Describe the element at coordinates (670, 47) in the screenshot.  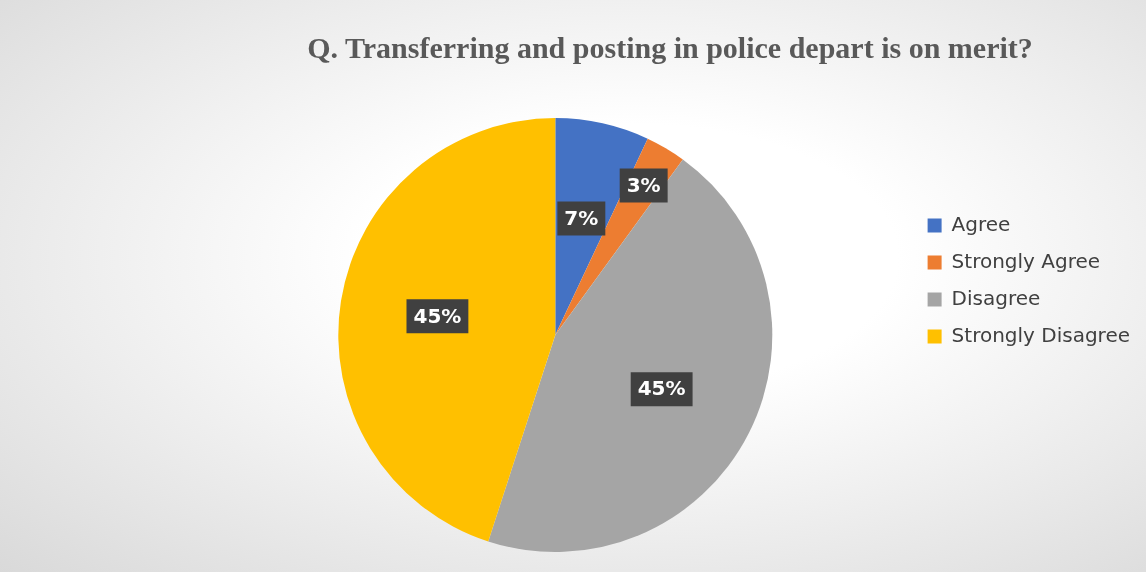
I see `chart-title: Q. Transferring and posting in police depart is on merit?` at that location.